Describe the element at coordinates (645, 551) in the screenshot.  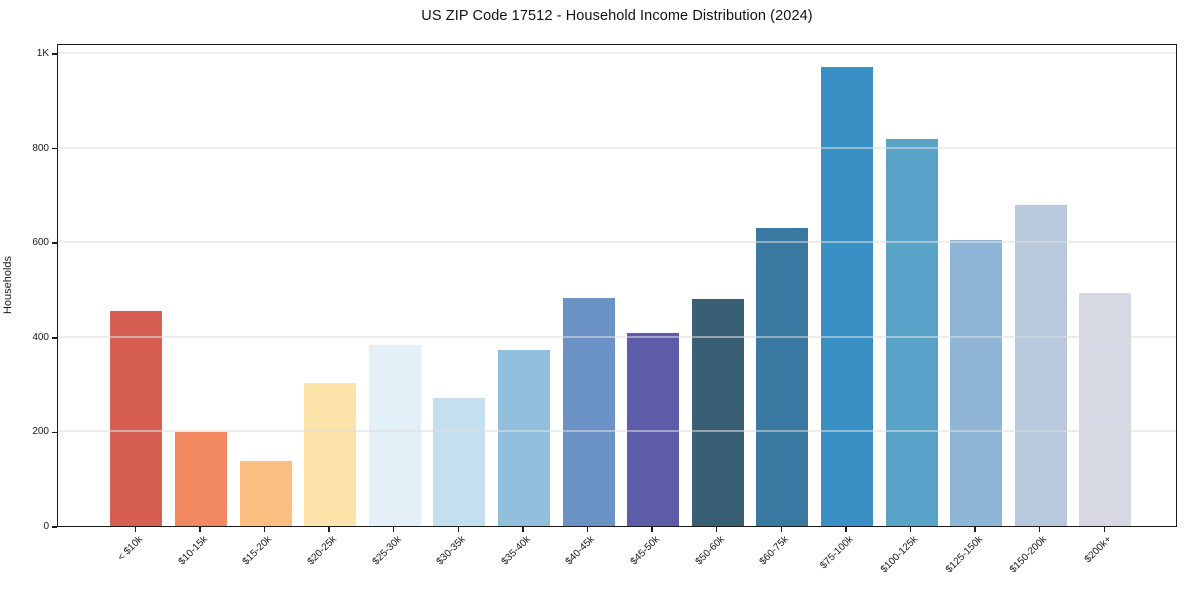
I see `x-tick-label-$45-50k: $45-50k` at that location.